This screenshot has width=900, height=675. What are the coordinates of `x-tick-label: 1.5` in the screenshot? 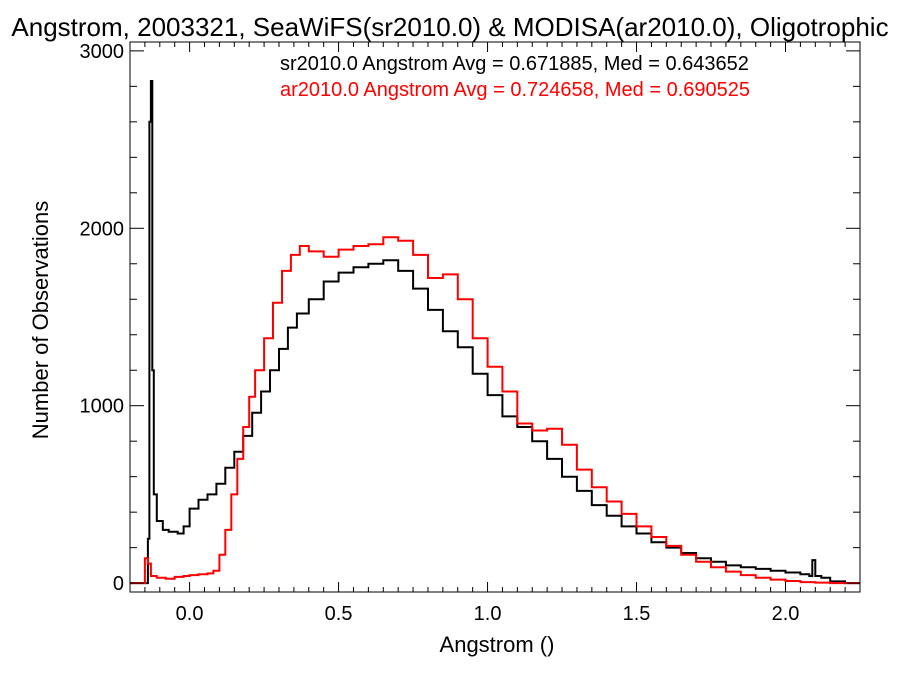 It's located at (637, 614).